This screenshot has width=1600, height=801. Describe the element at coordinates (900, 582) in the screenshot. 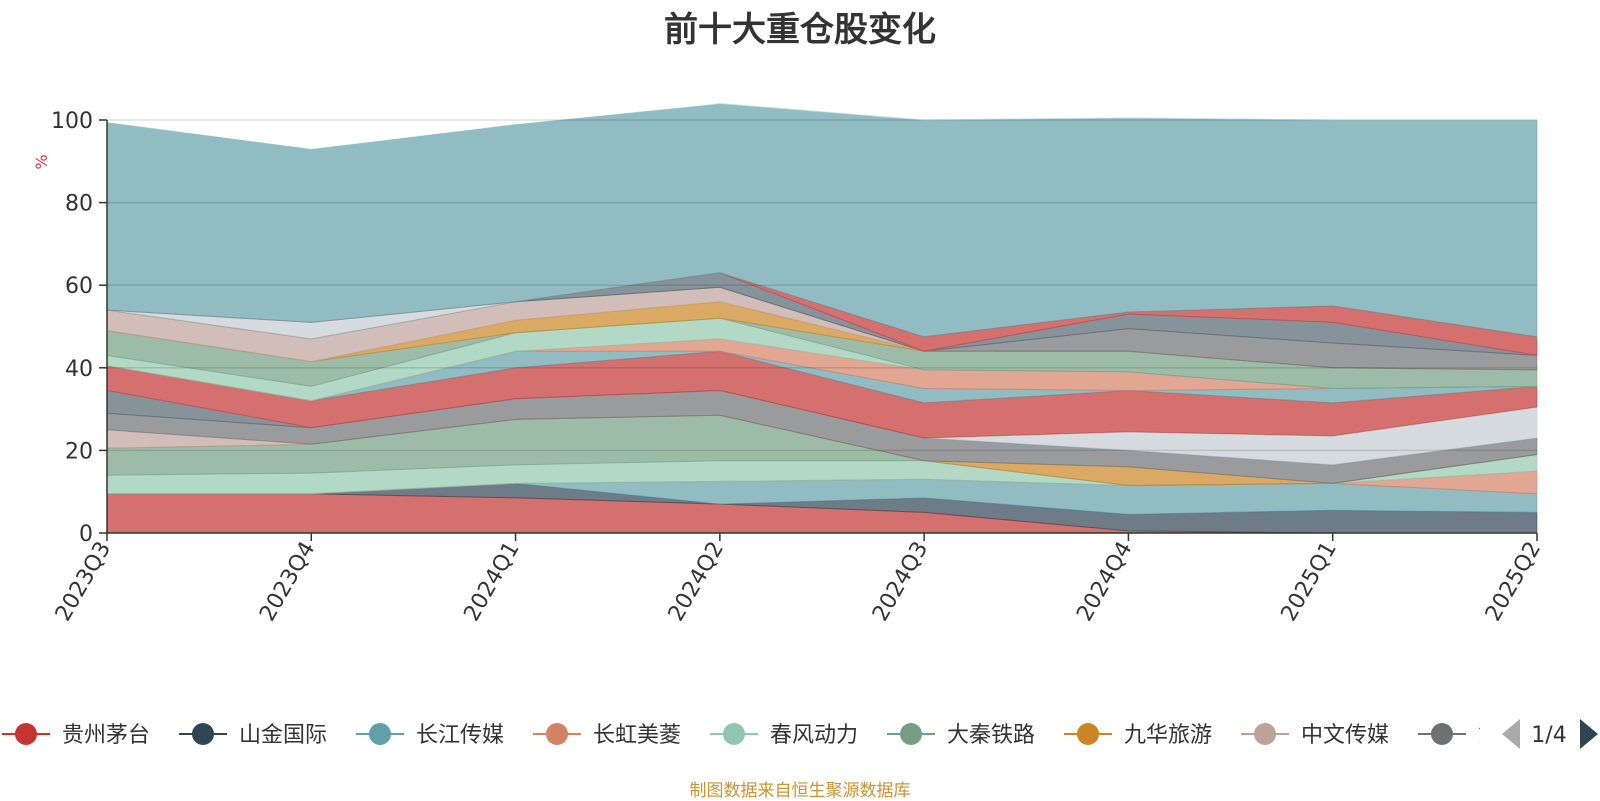

I see `x-tick-label: 2024Q3` at that location.